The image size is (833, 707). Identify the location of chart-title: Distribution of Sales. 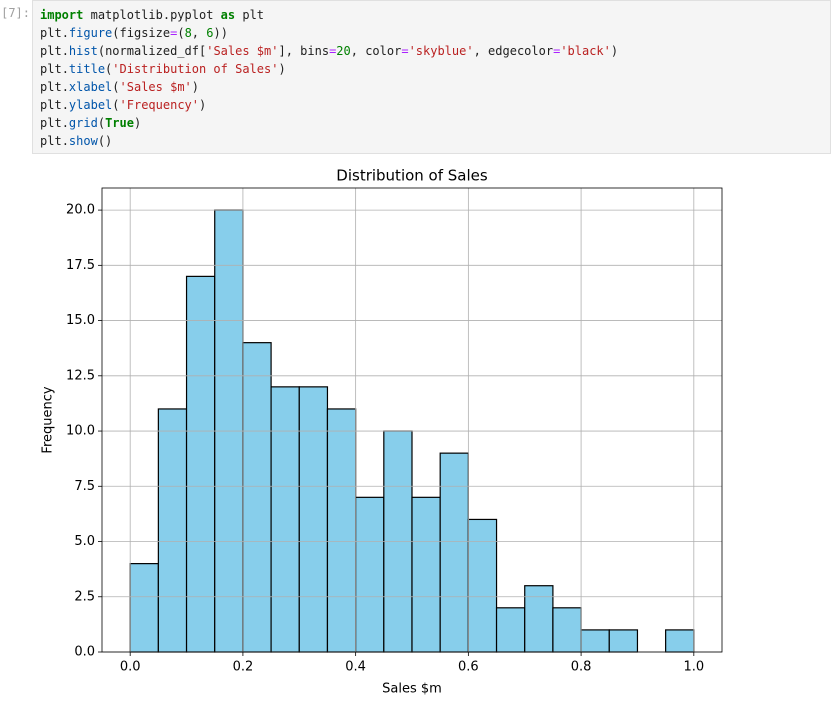
(412, 176).